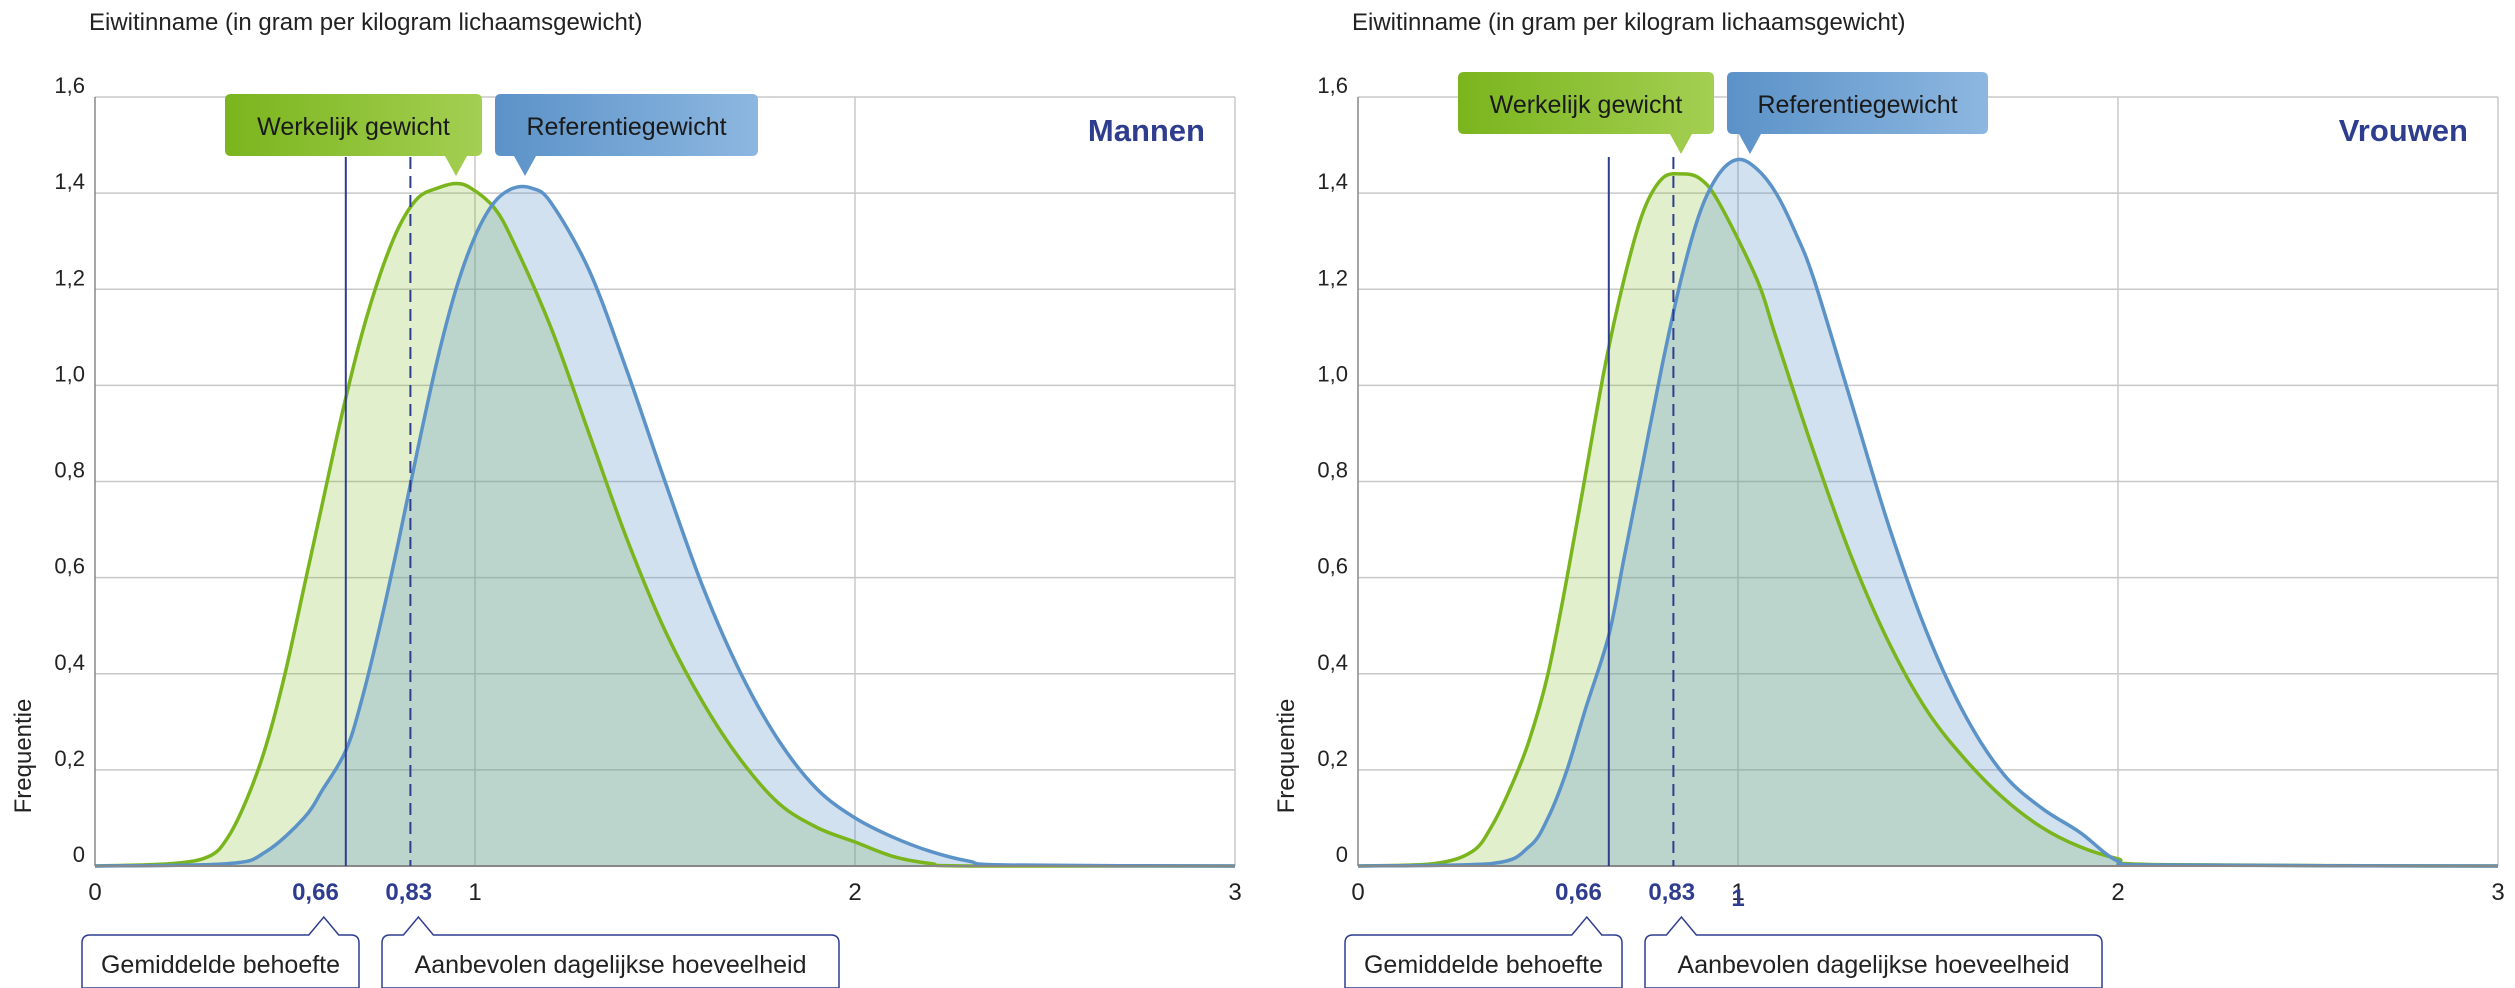 The image size is (2515, 988). What do you see at coordinates (2403, 130) in the screenshot?
I see `panel-label: Vrouwen` at bounding box center [2403, 130].